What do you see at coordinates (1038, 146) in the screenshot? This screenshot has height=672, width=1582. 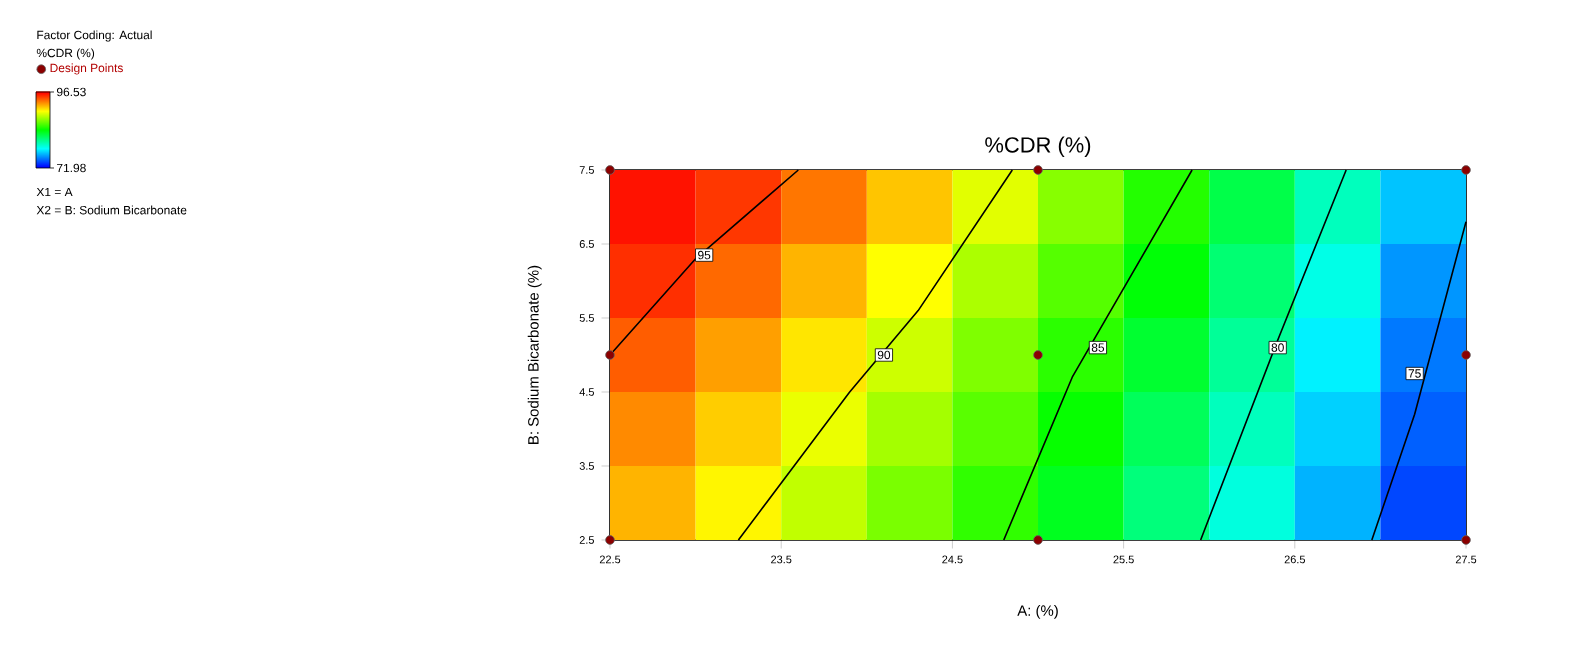 I see `chart-title: %CDR (%)` at bounding box center [1038, 146].